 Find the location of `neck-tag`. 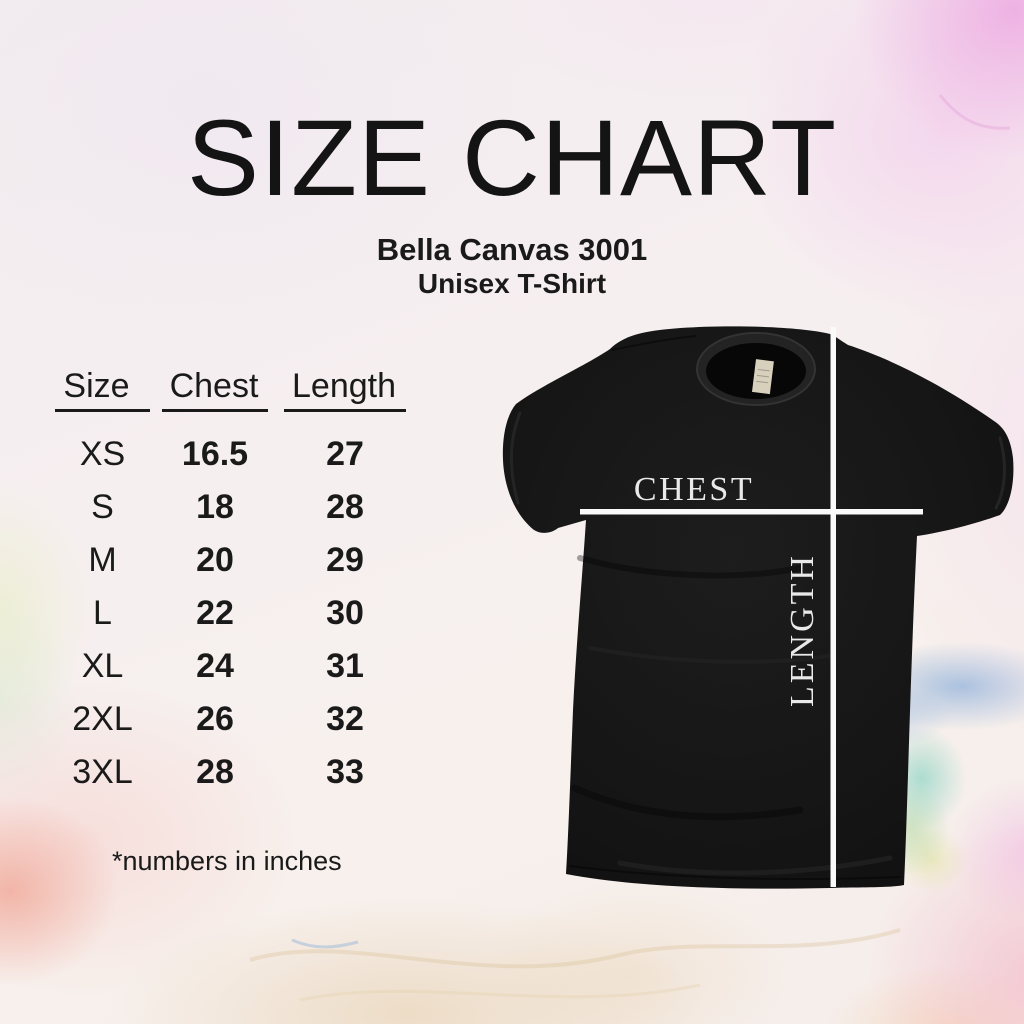

neck-tag is located at coordinates (762, 377).